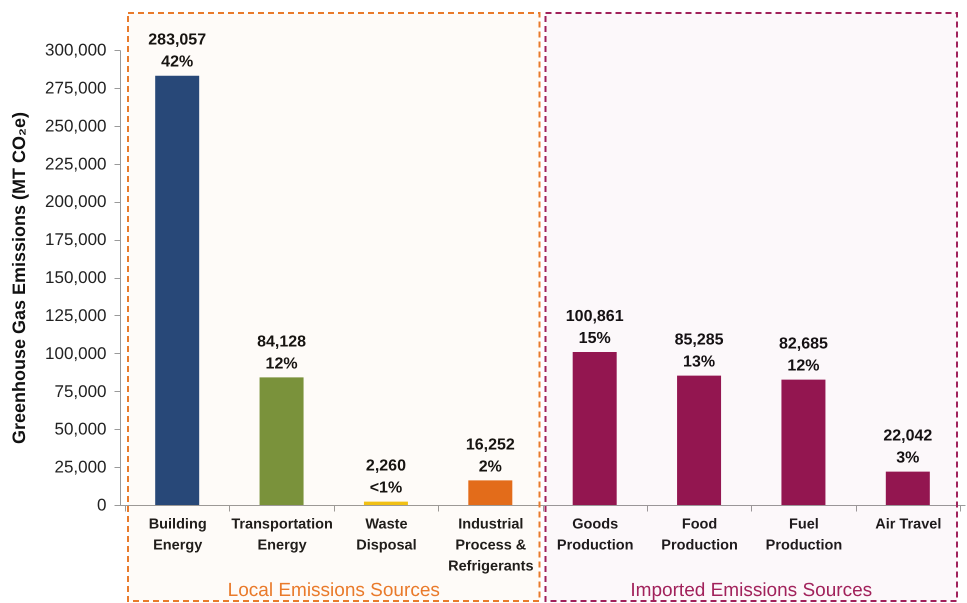 The width and height of the screenshot is (967, 603). What do you see at coordinates (699, 535) in the screenshot?
I see `x-tick-label: Food Production` at bounding box center [699, 535].